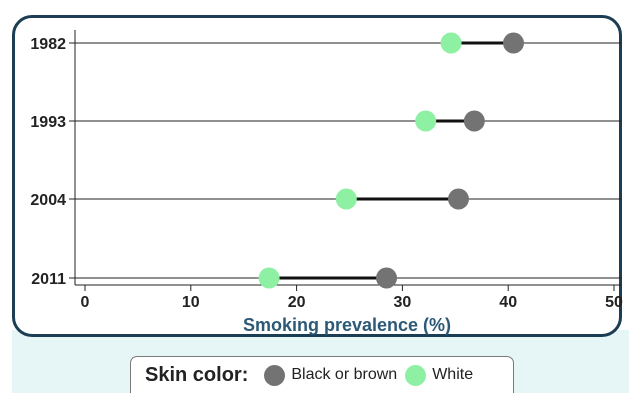 Image resolution: width=629 pixels, height=393 pixels. I want to click on point-white-2004, so click(346, 199).